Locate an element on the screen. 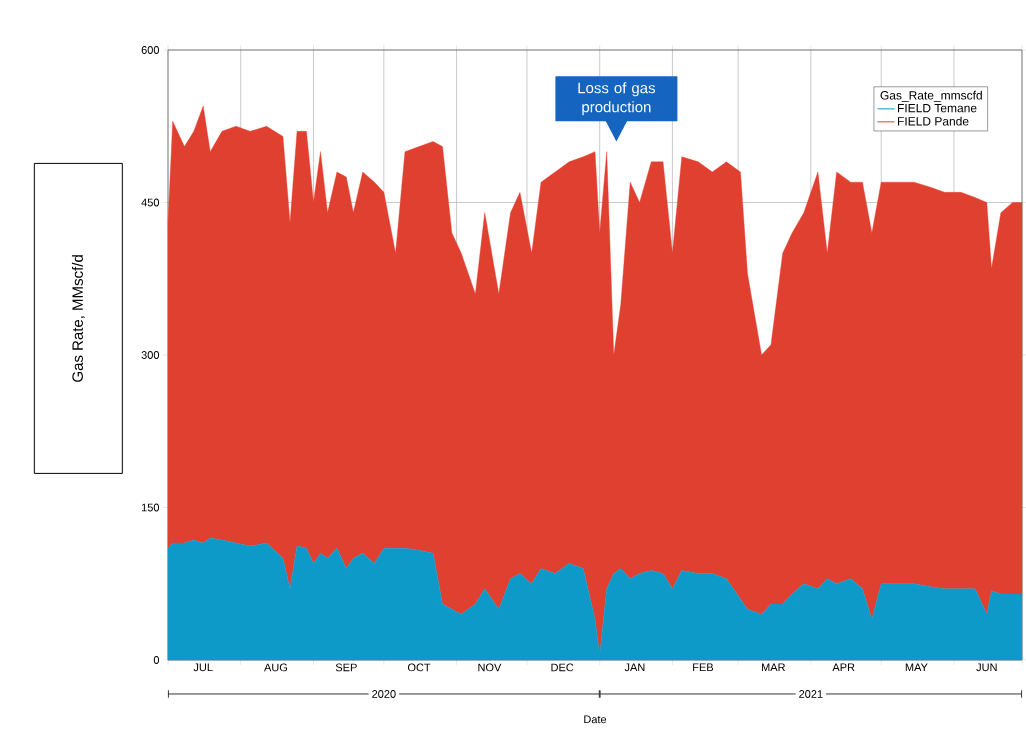 The image size is (1026, 755). x-tick-label: MAR is located at coordinates (773, 667).